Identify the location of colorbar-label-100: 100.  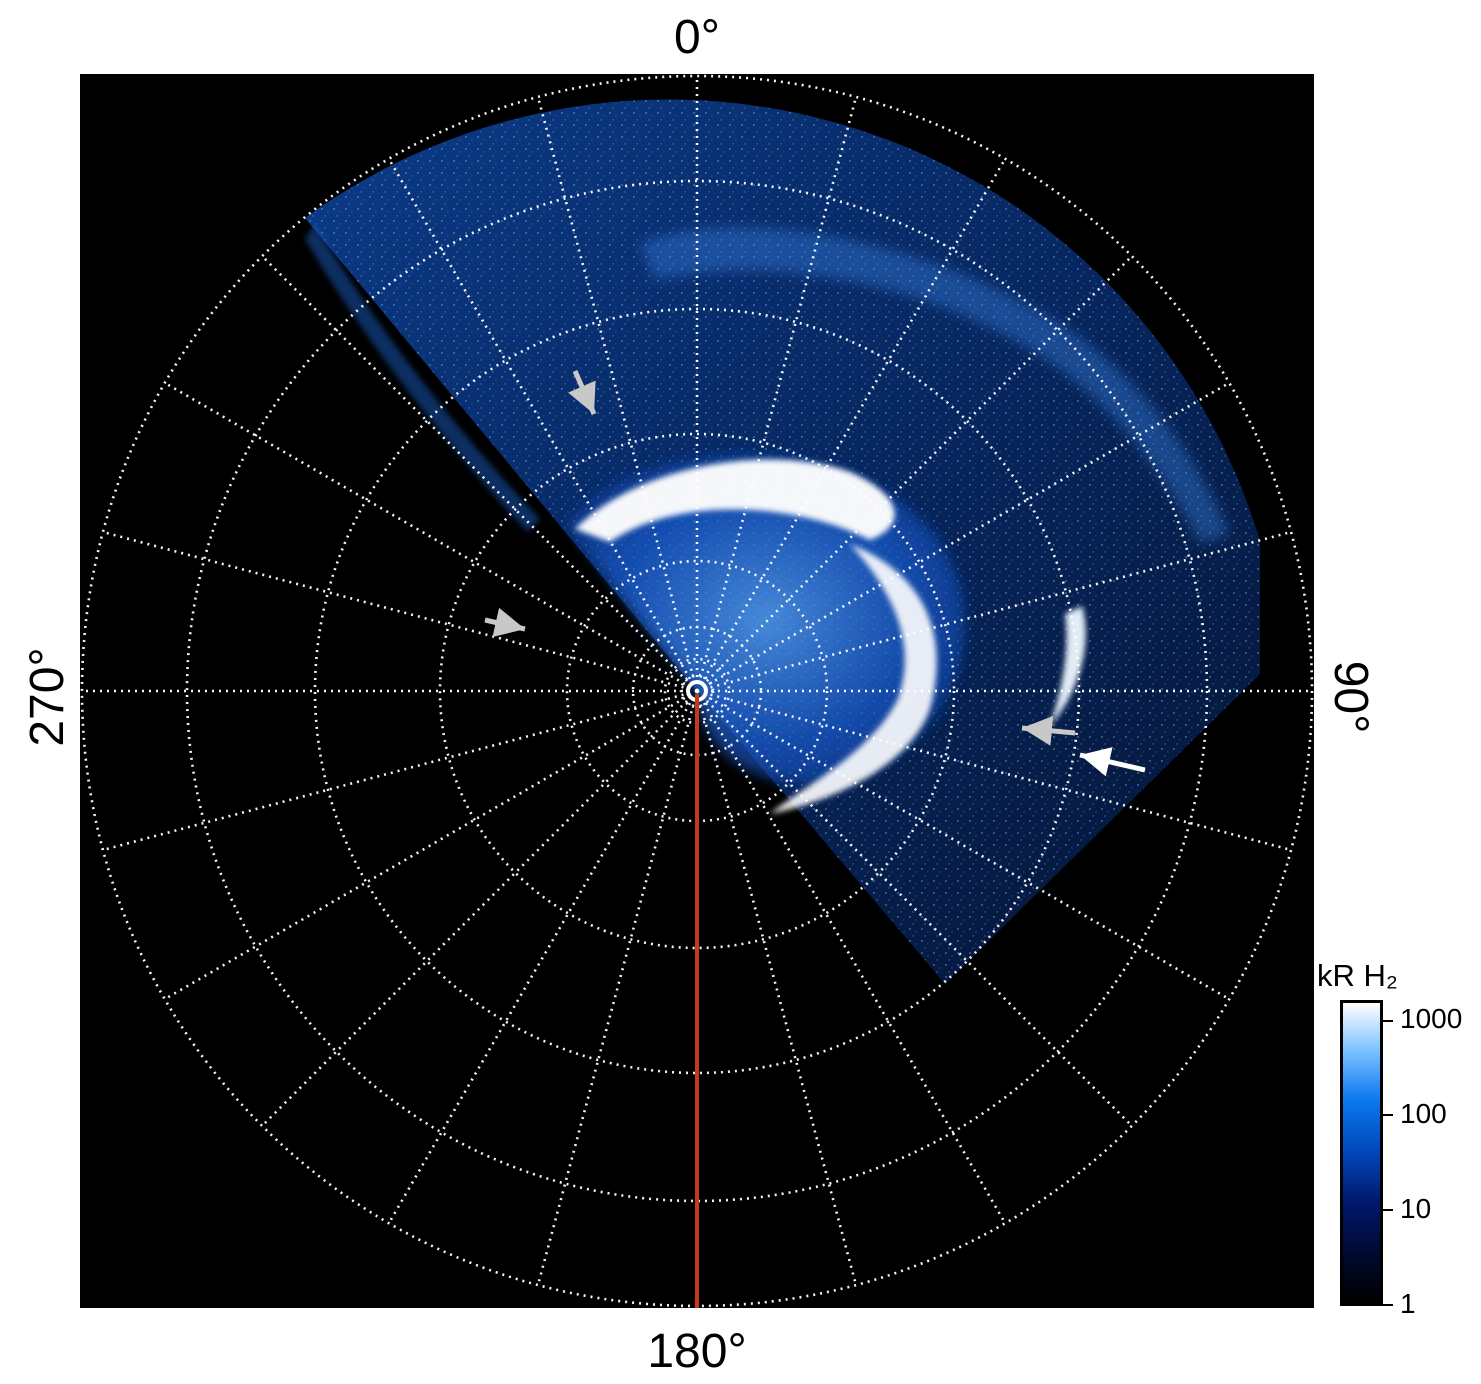
(1423, 1113).